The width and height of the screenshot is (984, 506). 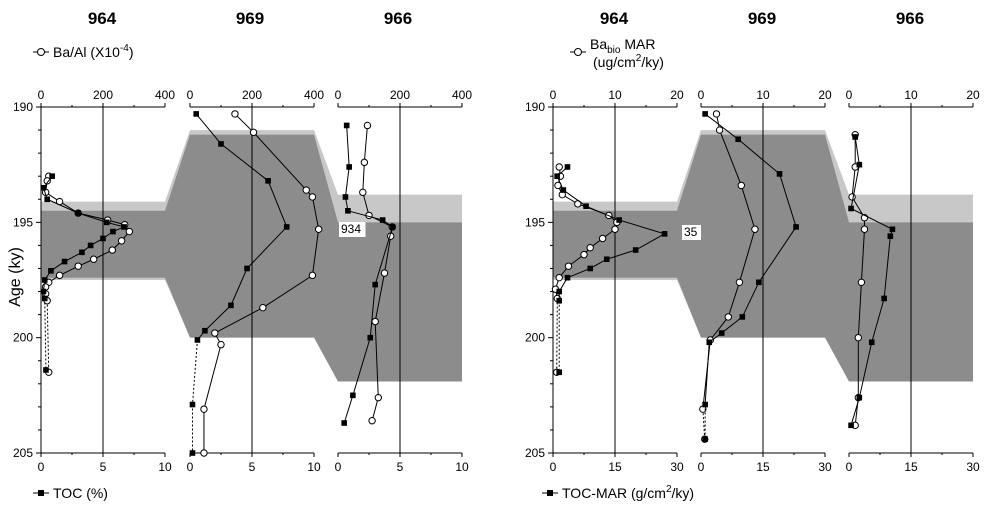 What do you see at coordinates (124, 48) in the screenshot?
I see `legend-top-left-sup: -4` at bounding box center [124, 48].